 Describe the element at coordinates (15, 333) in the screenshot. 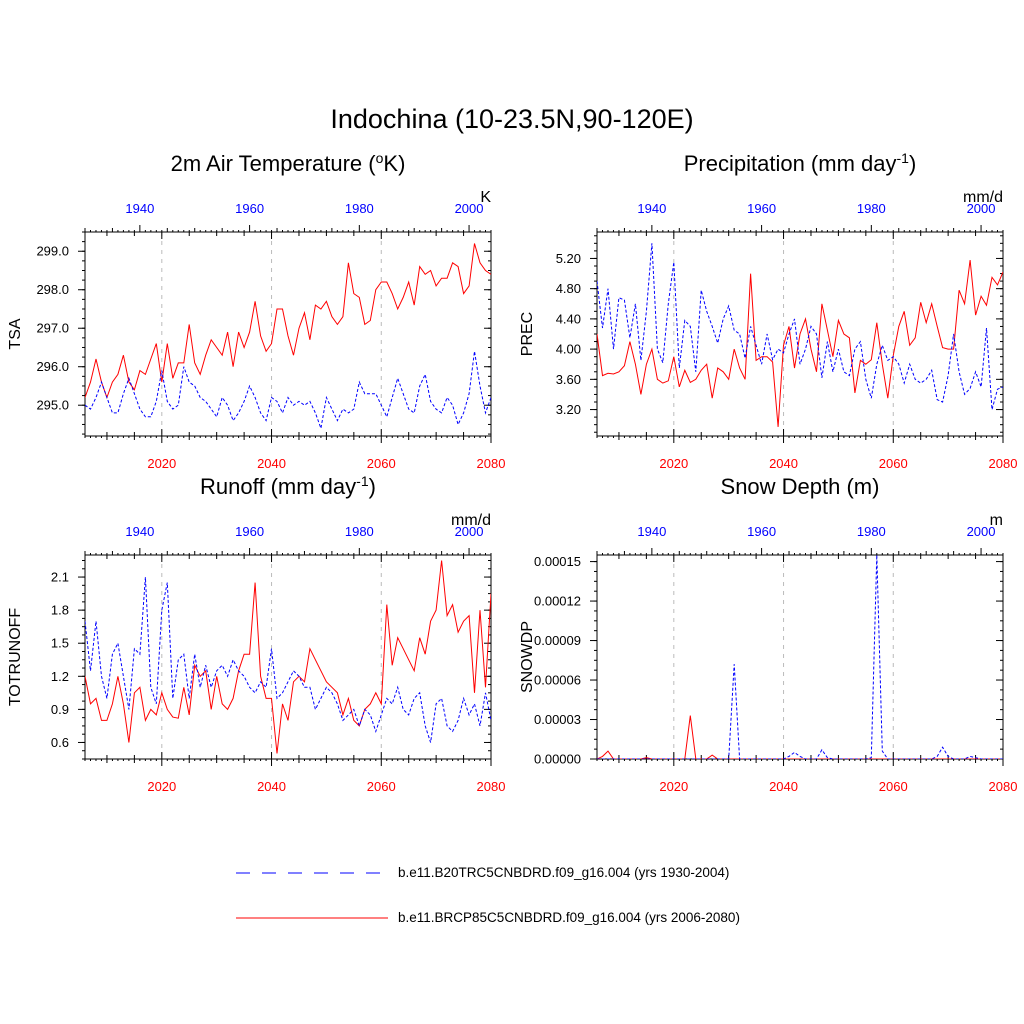

I see `y-axis-label: TSA` at that location.